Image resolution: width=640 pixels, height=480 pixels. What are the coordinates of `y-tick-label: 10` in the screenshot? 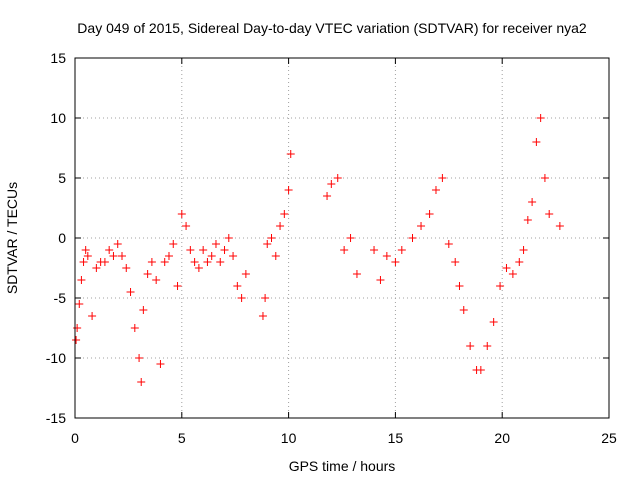 It's located at (58, 118).